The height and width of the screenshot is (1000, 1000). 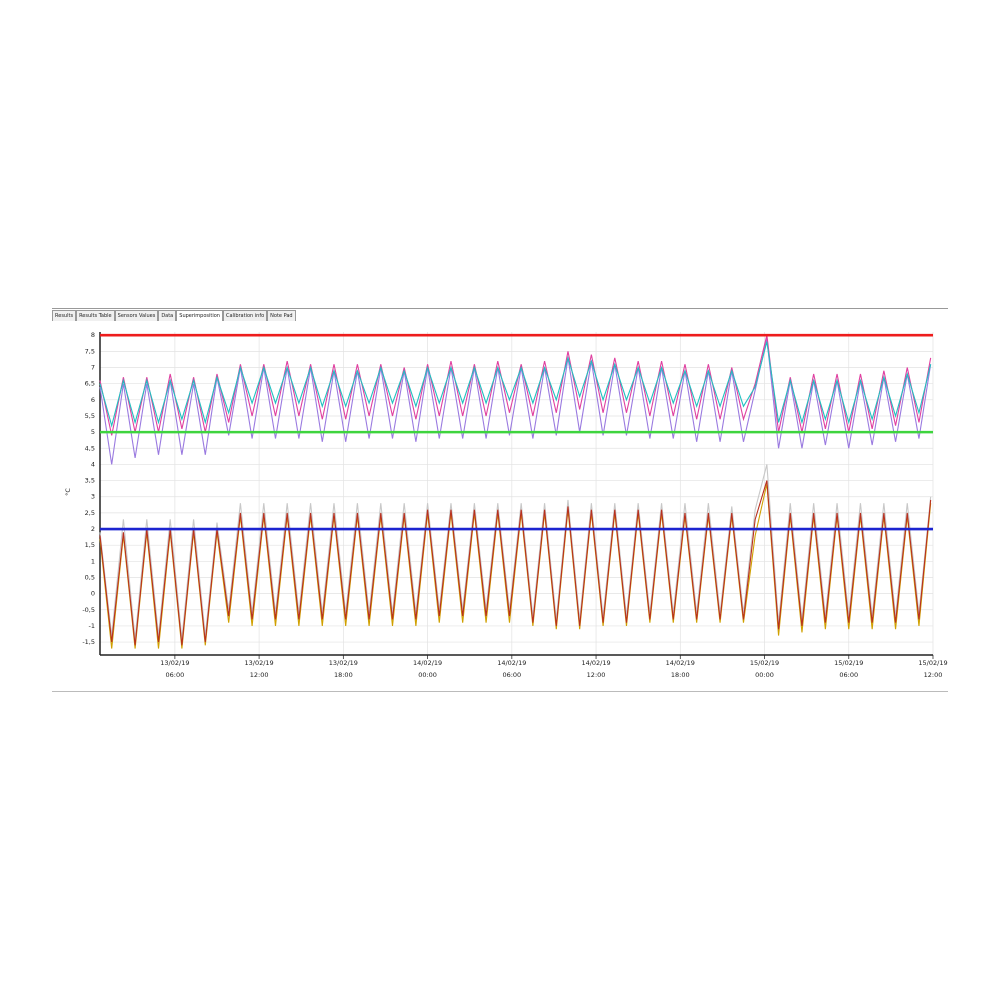 I want to click on y-tick-label: -1, so click(x=92, y=626).